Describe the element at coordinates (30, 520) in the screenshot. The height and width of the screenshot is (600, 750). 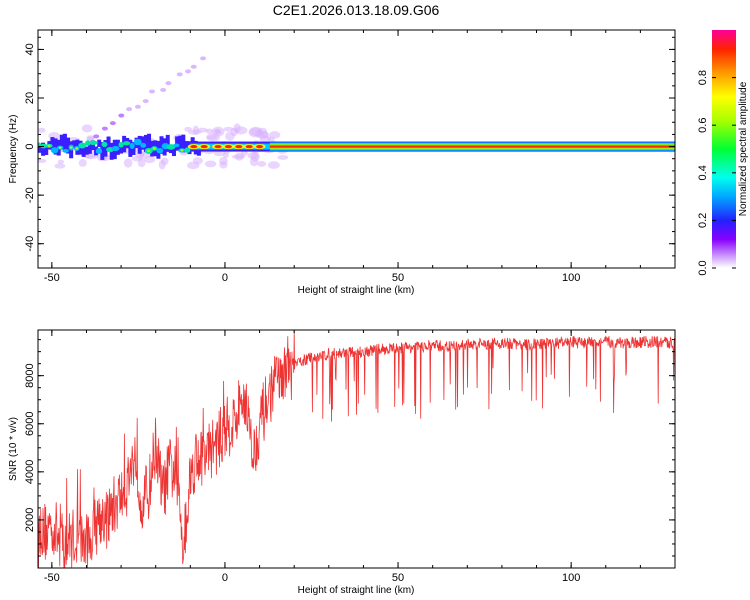
I see `y-tick-label: 2000` at that location.